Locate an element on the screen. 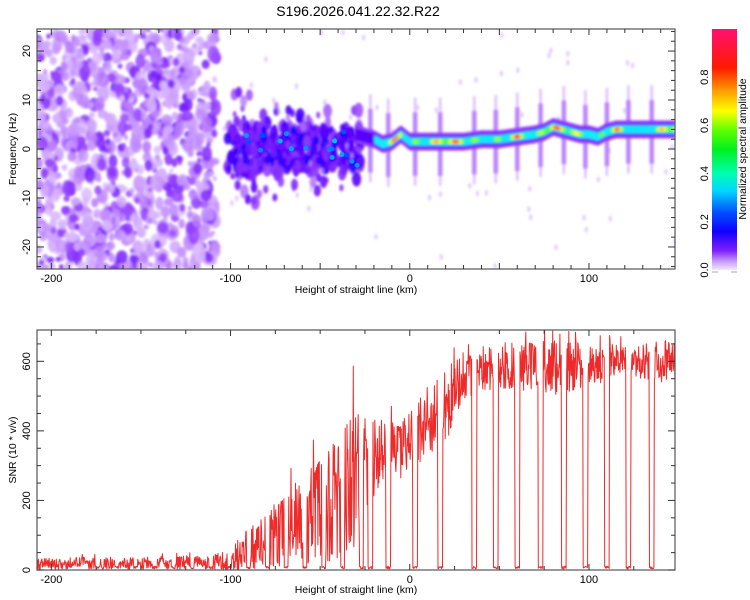 Image resolution: width=750 pixels, height=600 pixels. snr-y-axis-label: SNR (10 * v/v) is located at coordinates (13, 449).